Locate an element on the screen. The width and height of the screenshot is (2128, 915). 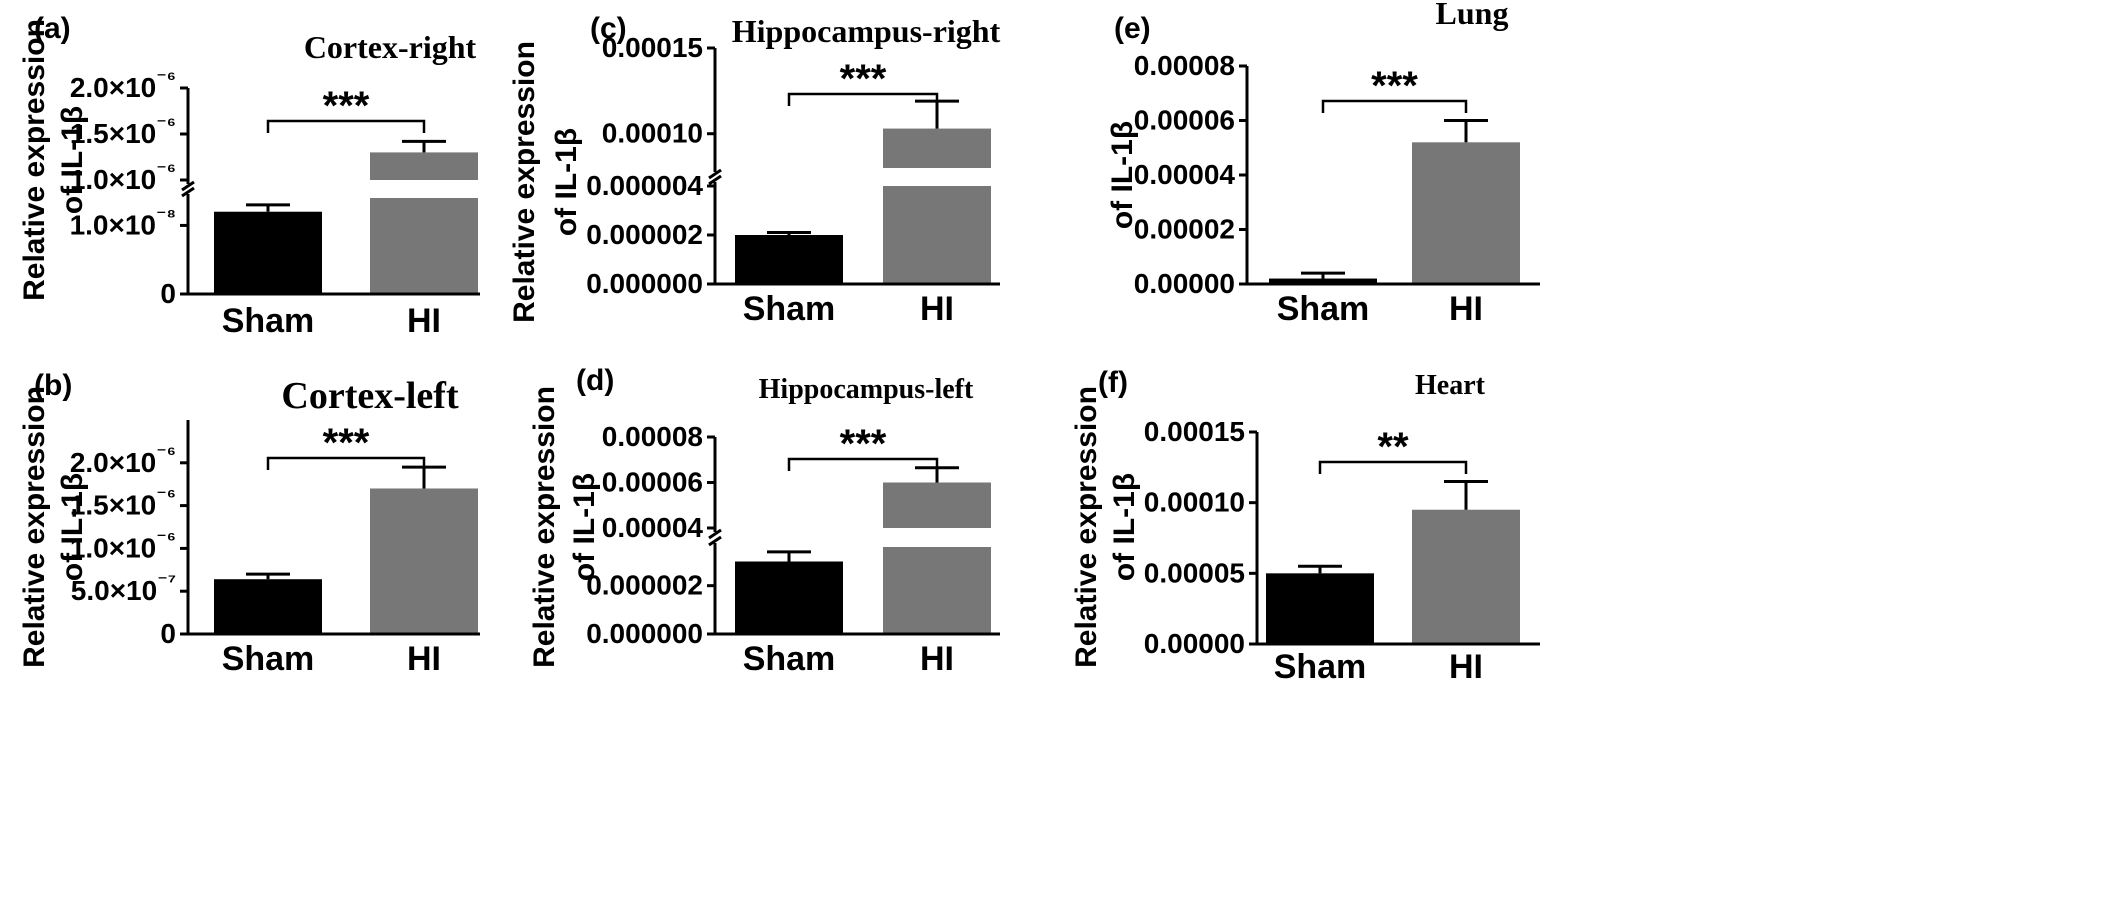
y-tick-label: 0.00002 is located at coordinates (1184, 229).